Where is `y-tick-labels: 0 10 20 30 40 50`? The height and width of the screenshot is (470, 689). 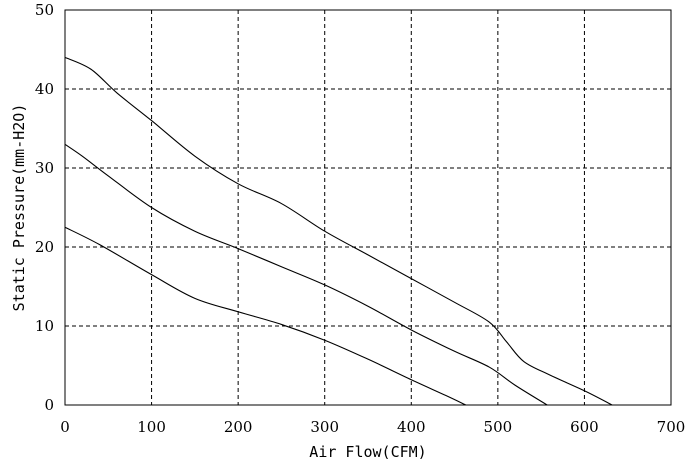 y-tick-labels: 0 10 20 30 40 50 is located at coordinates (44, 207).